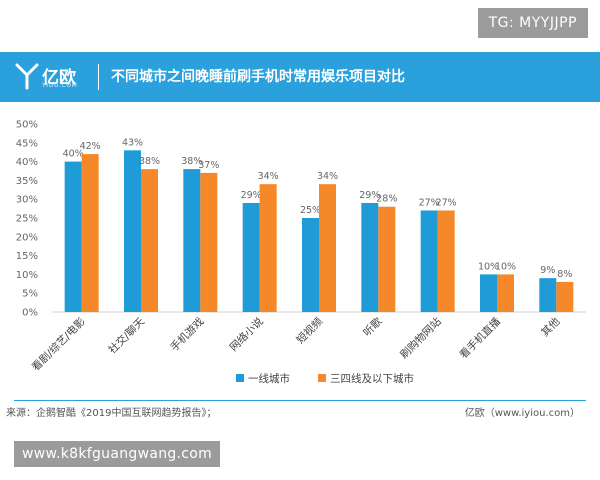 Image resolution: width=600 pixels, height=480 pixels. I want to click on y-tick-label: 40%, so click(27, 162).